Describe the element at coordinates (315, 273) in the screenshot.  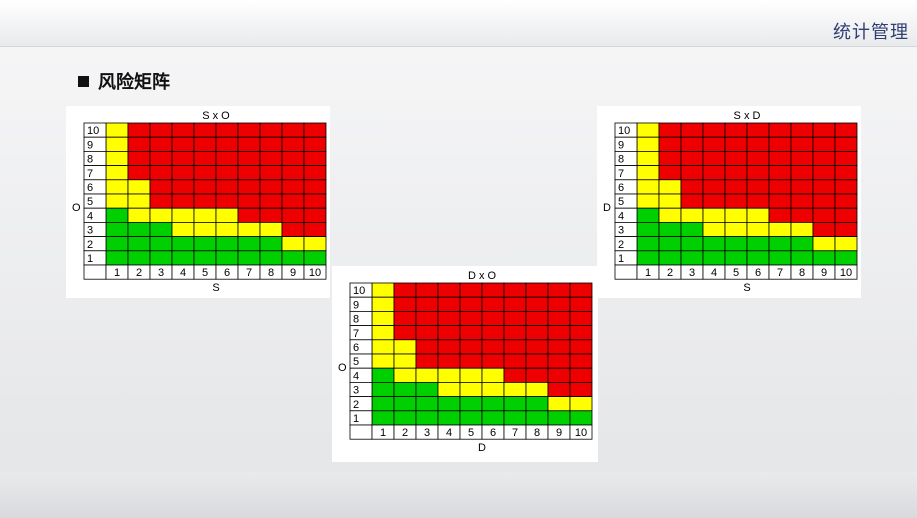
I see `x-tick-label: 10` at that location.